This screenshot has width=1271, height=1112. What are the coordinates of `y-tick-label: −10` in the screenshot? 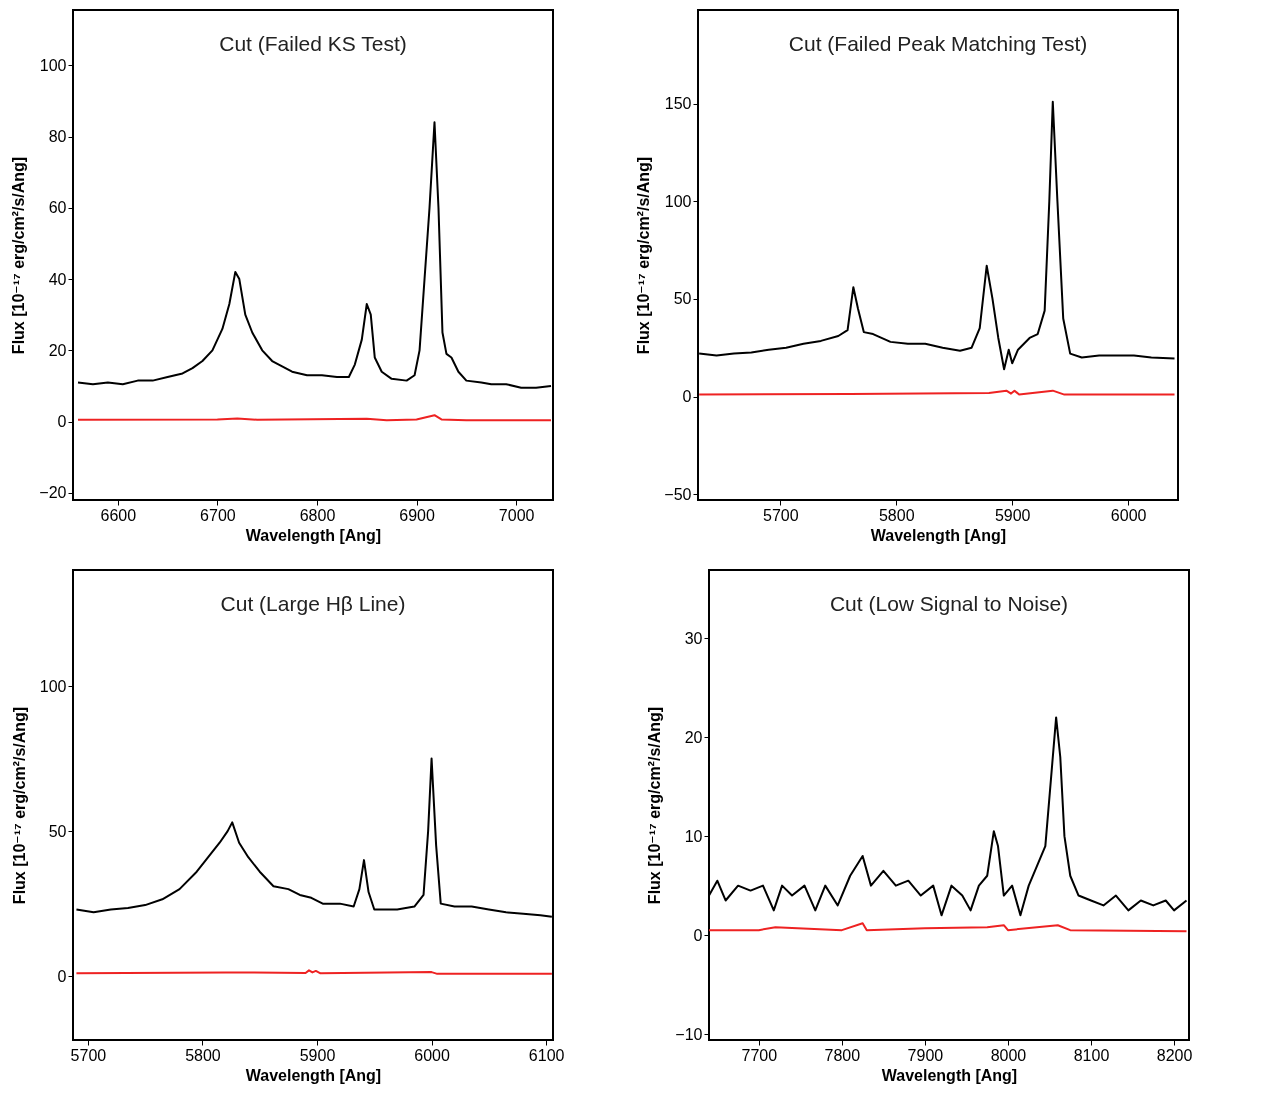 It's located at (689, 1034).